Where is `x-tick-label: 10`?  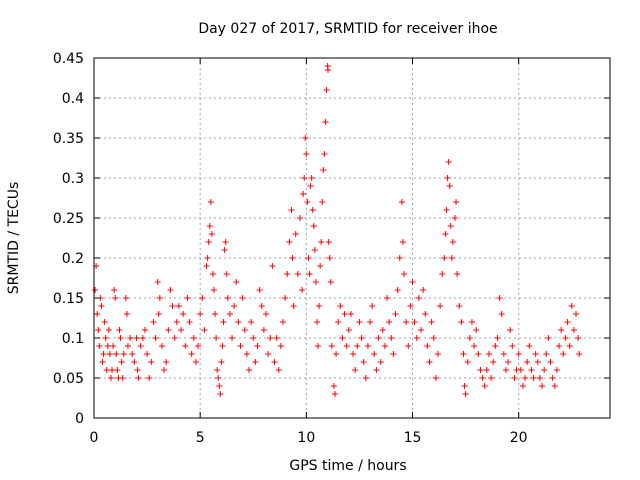
x-tick-label: 10 is located at coordinates (306, 438).